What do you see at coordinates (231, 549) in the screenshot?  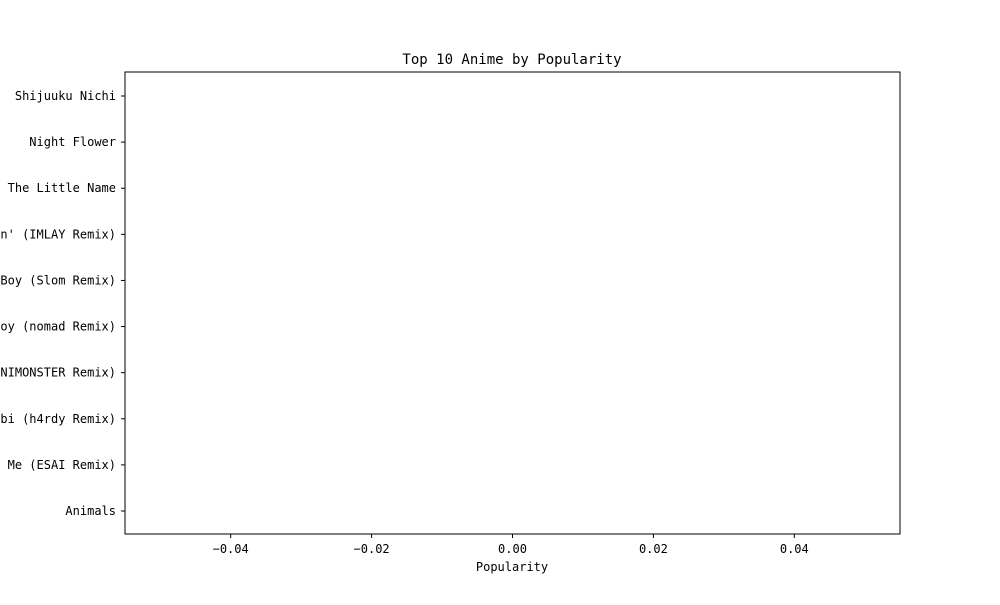 I see `x-tick-label: −0.04` at bounding box center [231, 549].